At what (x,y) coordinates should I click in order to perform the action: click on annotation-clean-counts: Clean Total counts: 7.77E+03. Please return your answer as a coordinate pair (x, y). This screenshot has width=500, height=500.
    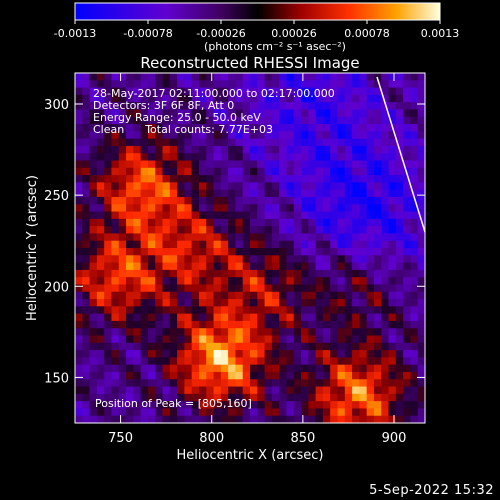
    Looking at the image, I should click on (183, 129).